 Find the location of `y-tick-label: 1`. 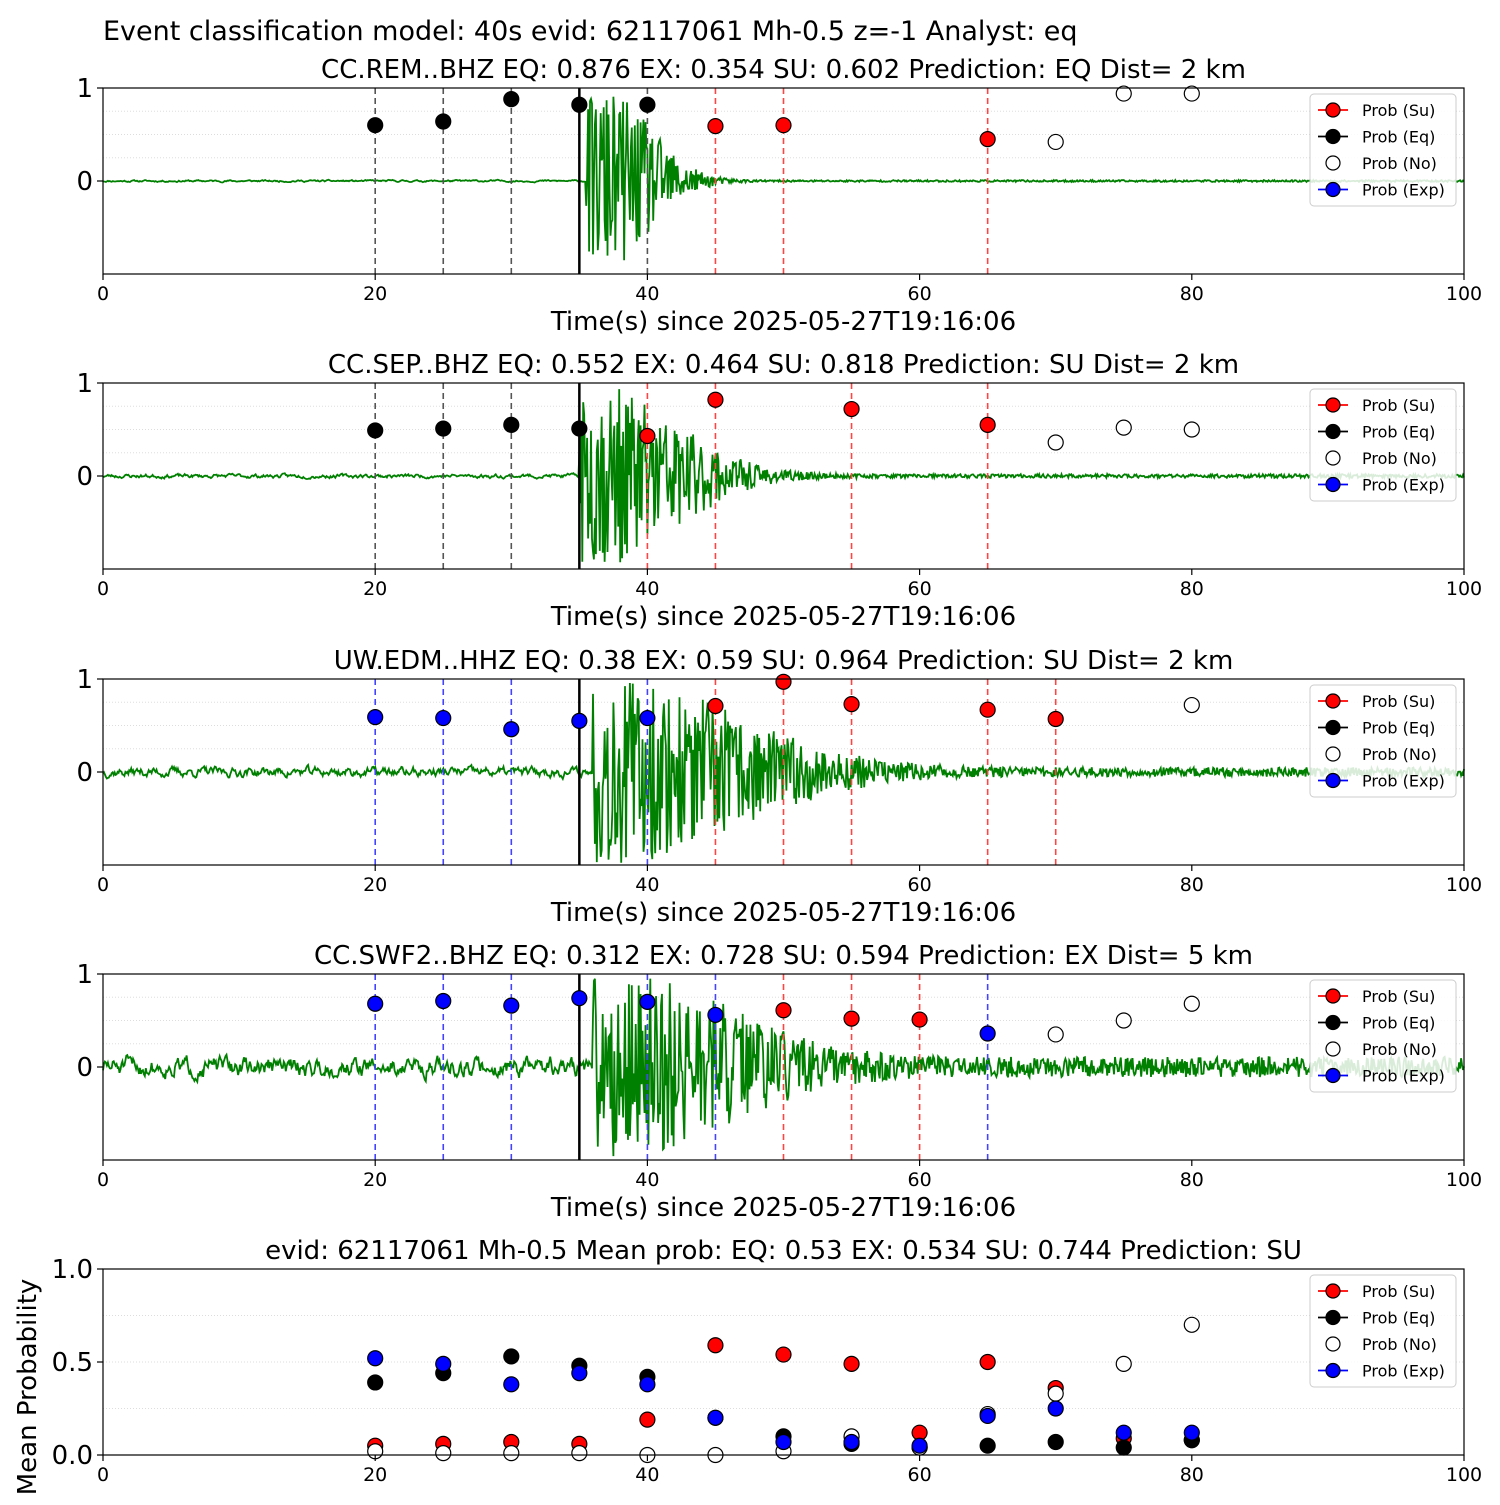

y-tick-label: 1 is located at coordinates (84, 384).